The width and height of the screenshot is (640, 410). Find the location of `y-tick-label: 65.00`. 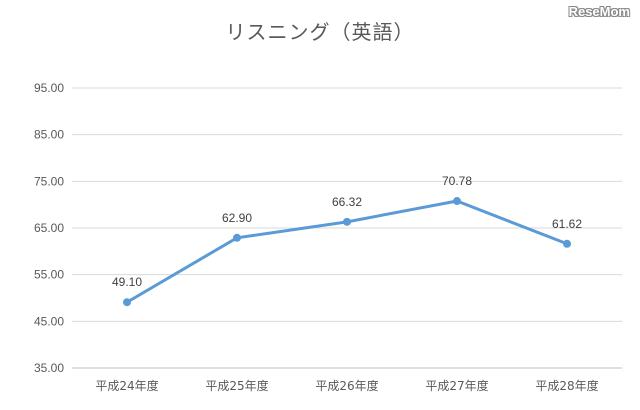

y-tick-label: 65.00 is located at coordinates (49, 228).